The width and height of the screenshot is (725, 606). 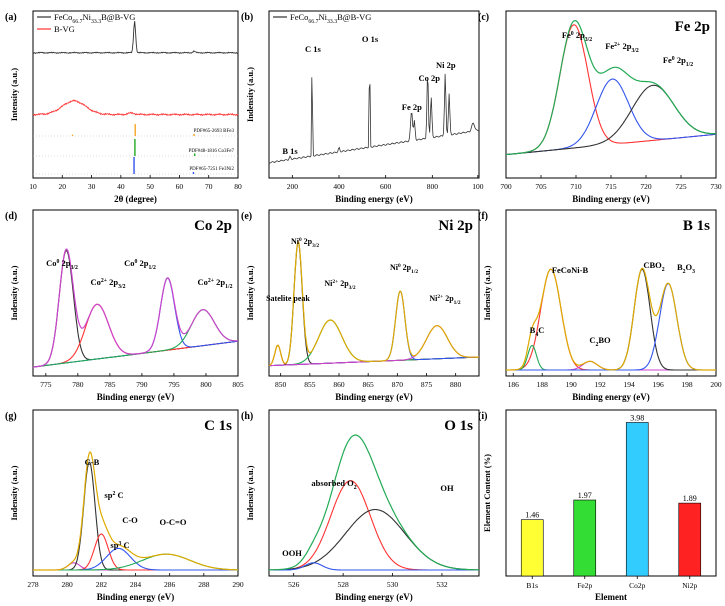 What do you see at coordinates (14, 94) in the screenshot?
I see `y-axis-label: Intensity (a.u.)` at bounding box center [14, 94].